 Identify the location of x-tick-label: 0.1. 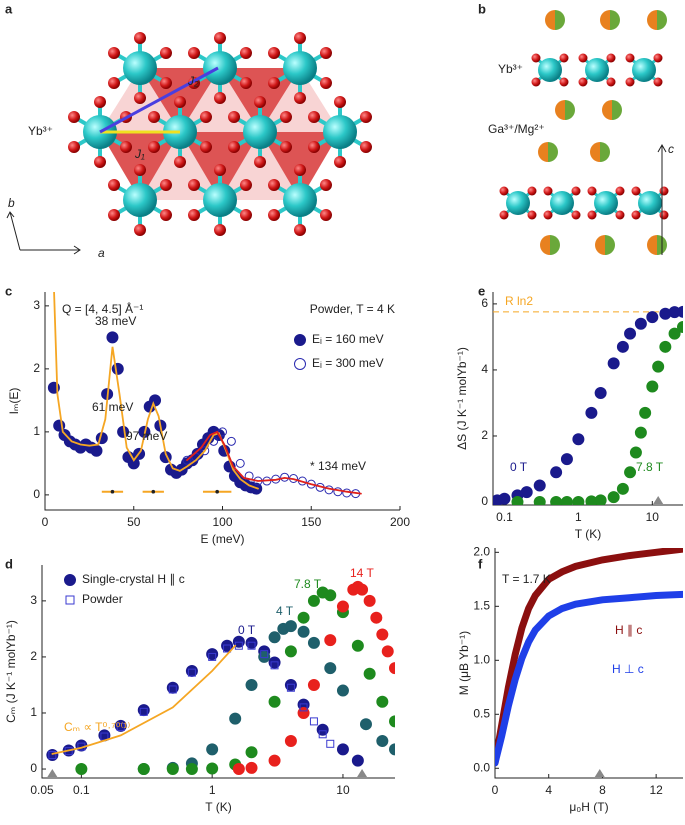
(81, 790).